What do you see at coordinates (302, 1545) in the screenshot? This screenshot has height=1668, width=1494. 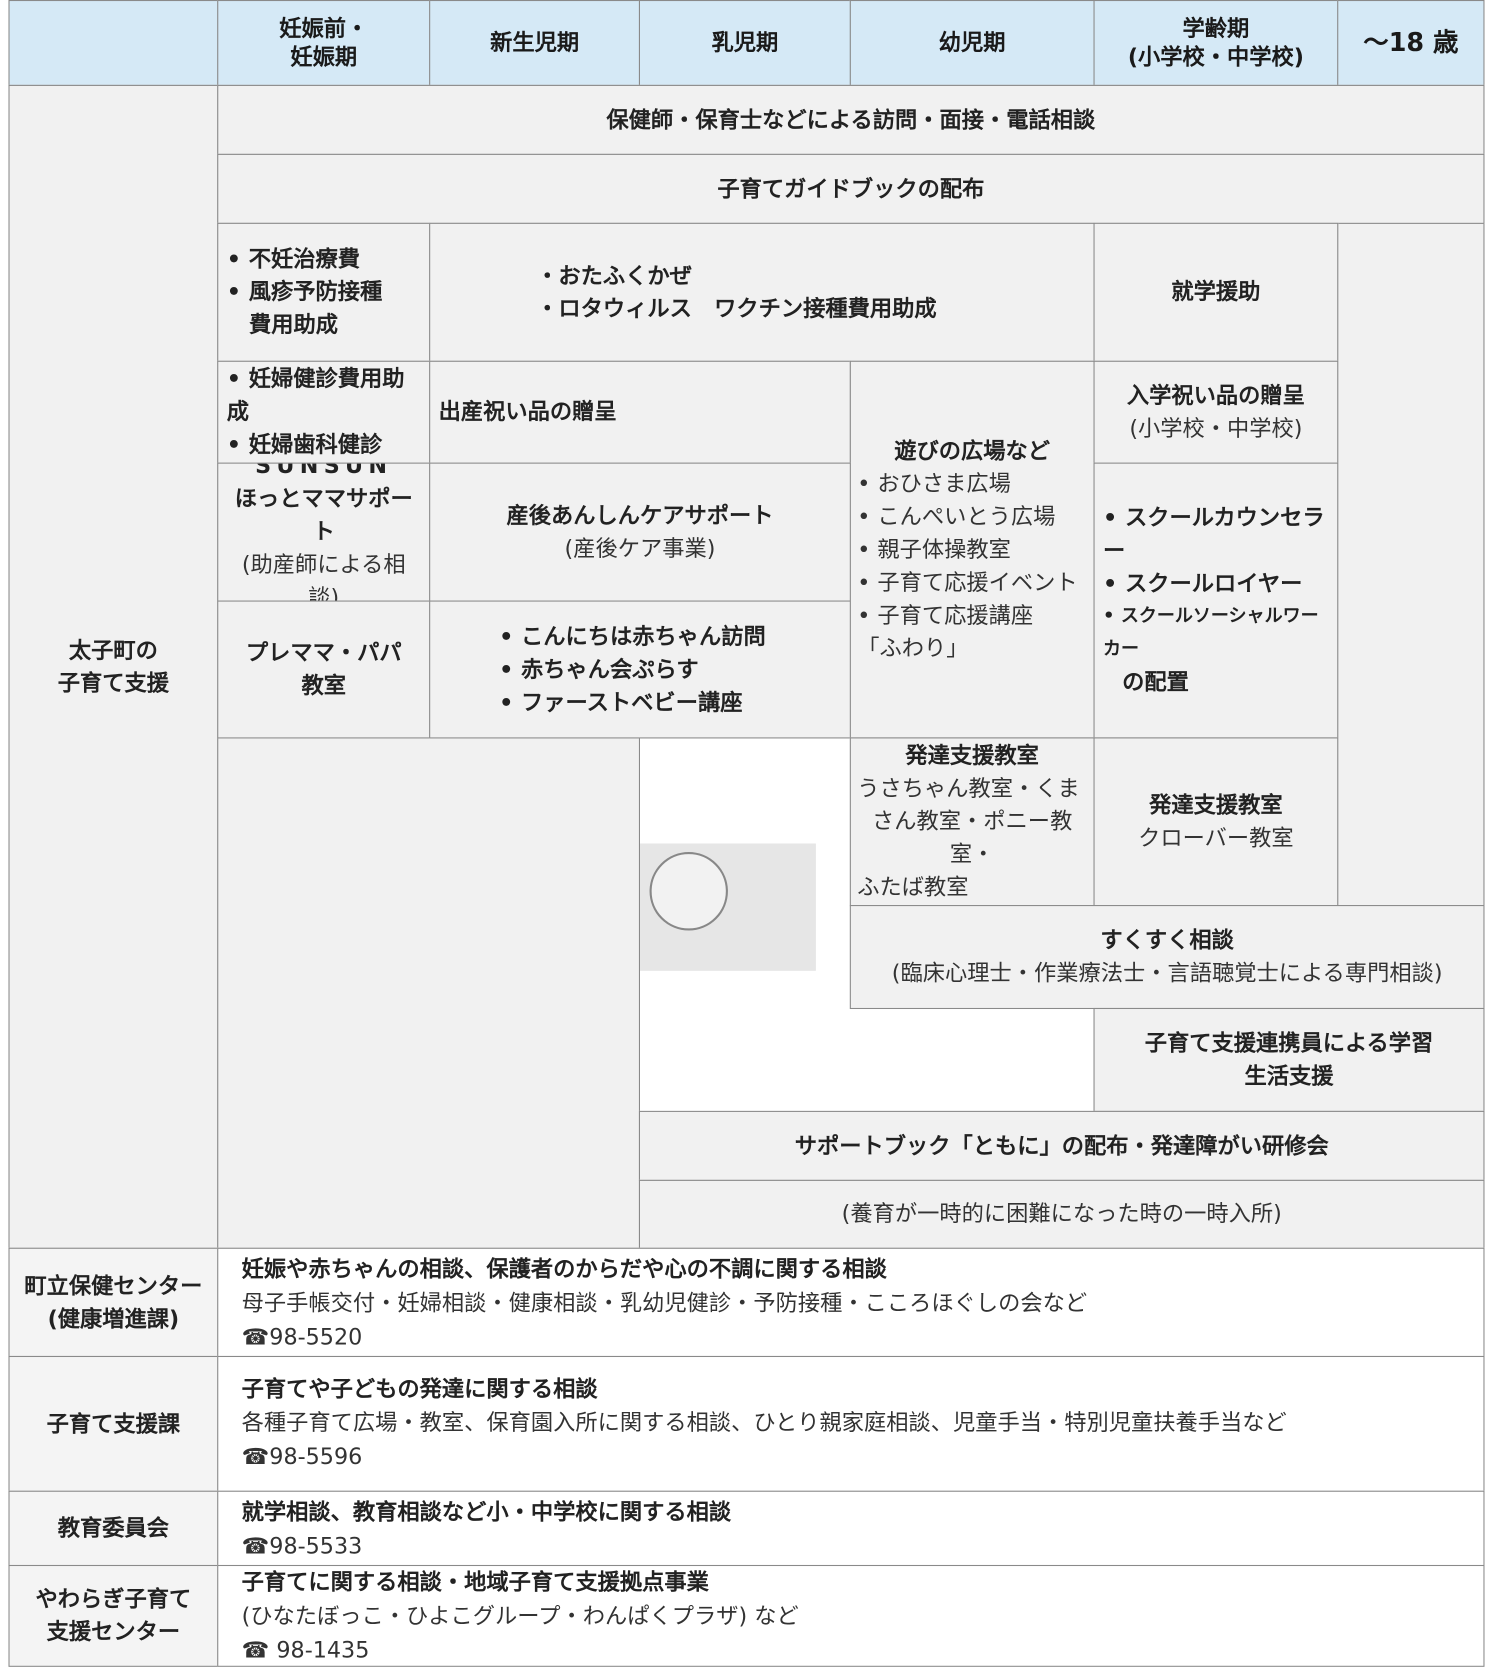 I see `phone: ☎98-5533` at bounding box center [302, 1545].